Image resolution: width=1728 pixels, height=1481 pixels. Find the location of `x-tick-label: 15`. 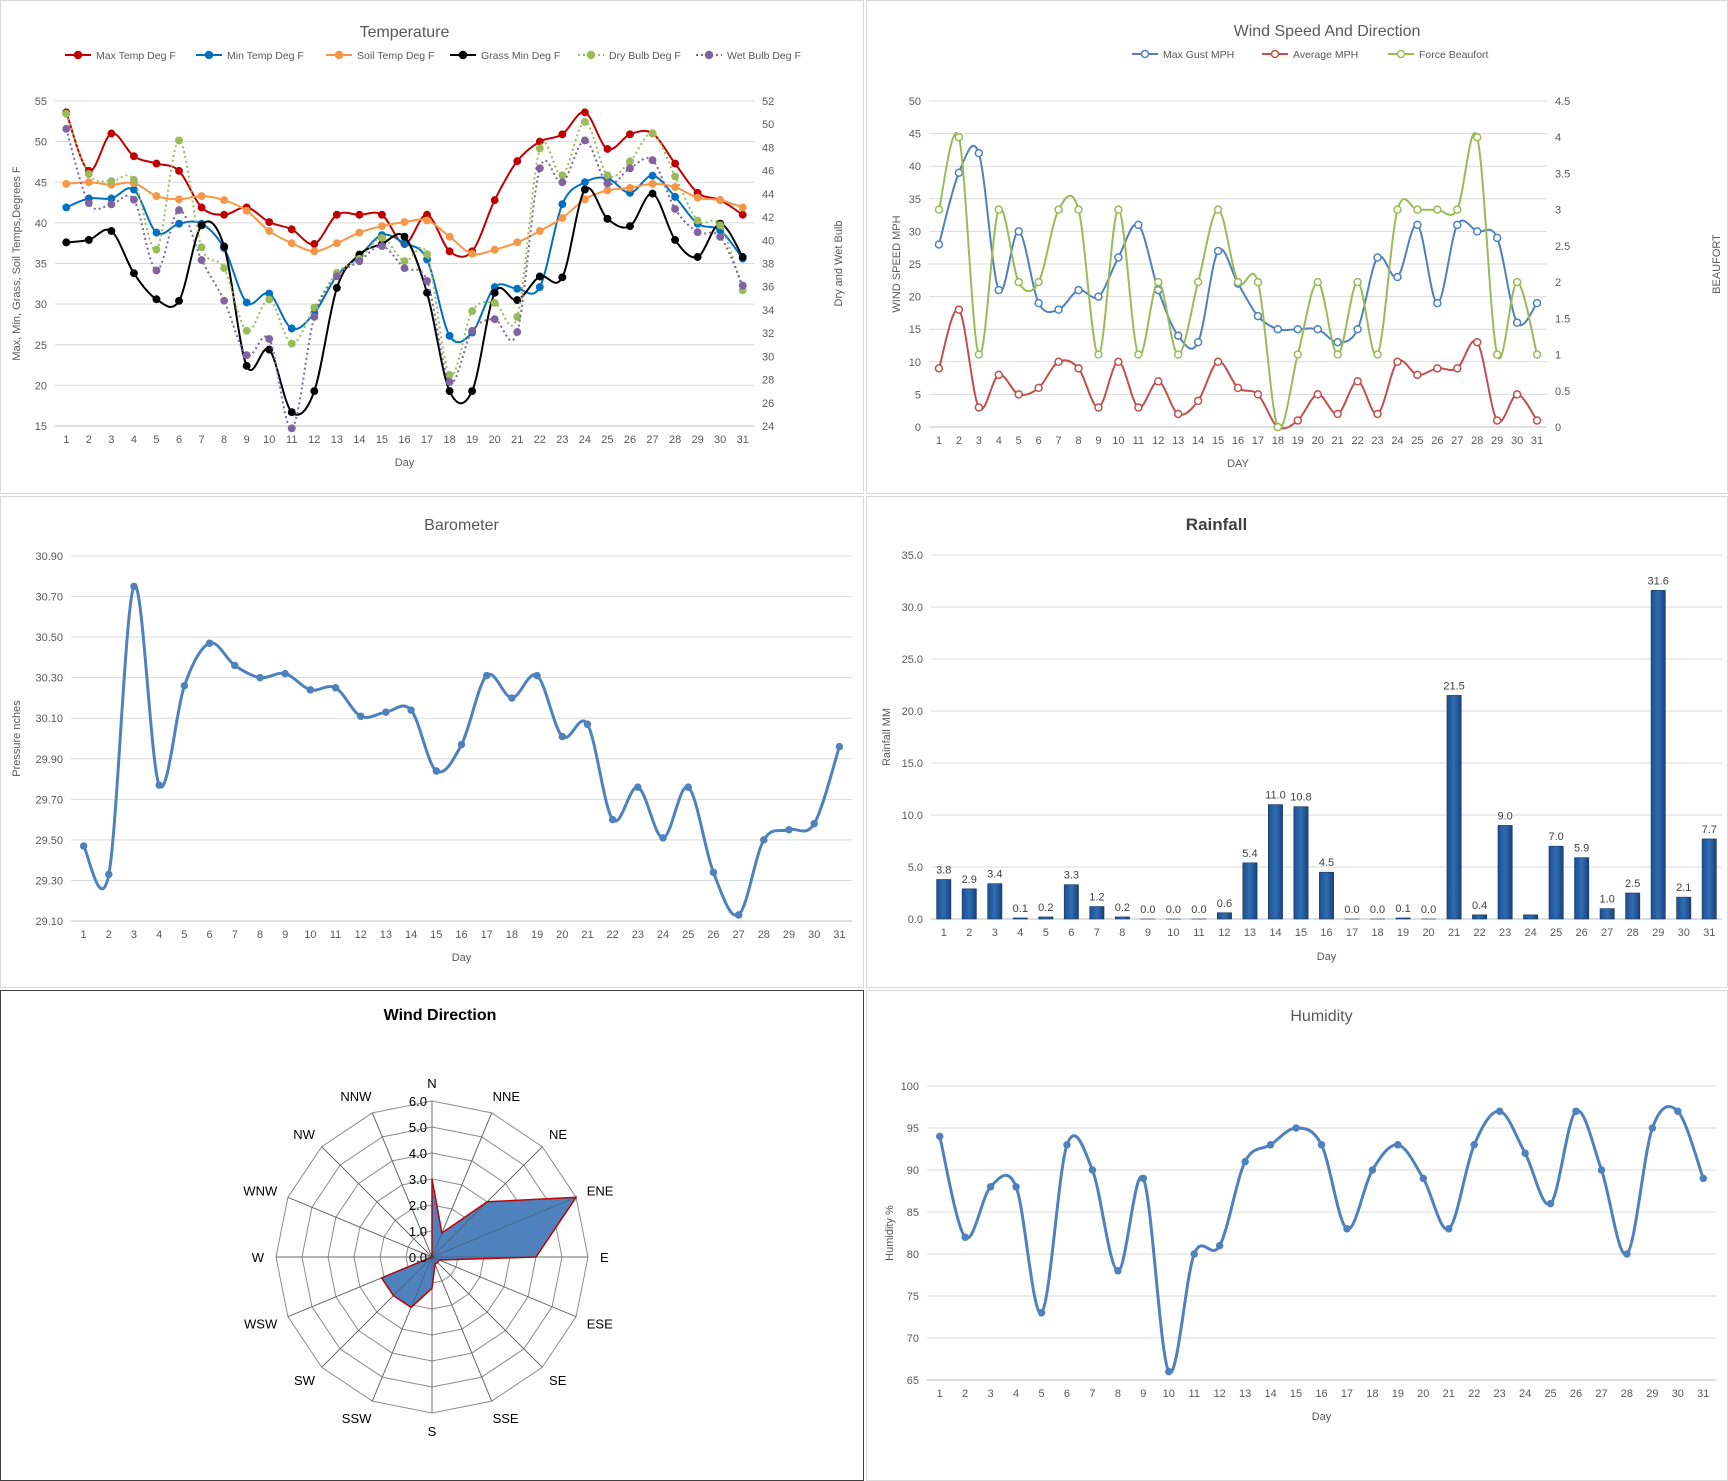

x-tick-label: 15 is located at coordinates (382, 440).